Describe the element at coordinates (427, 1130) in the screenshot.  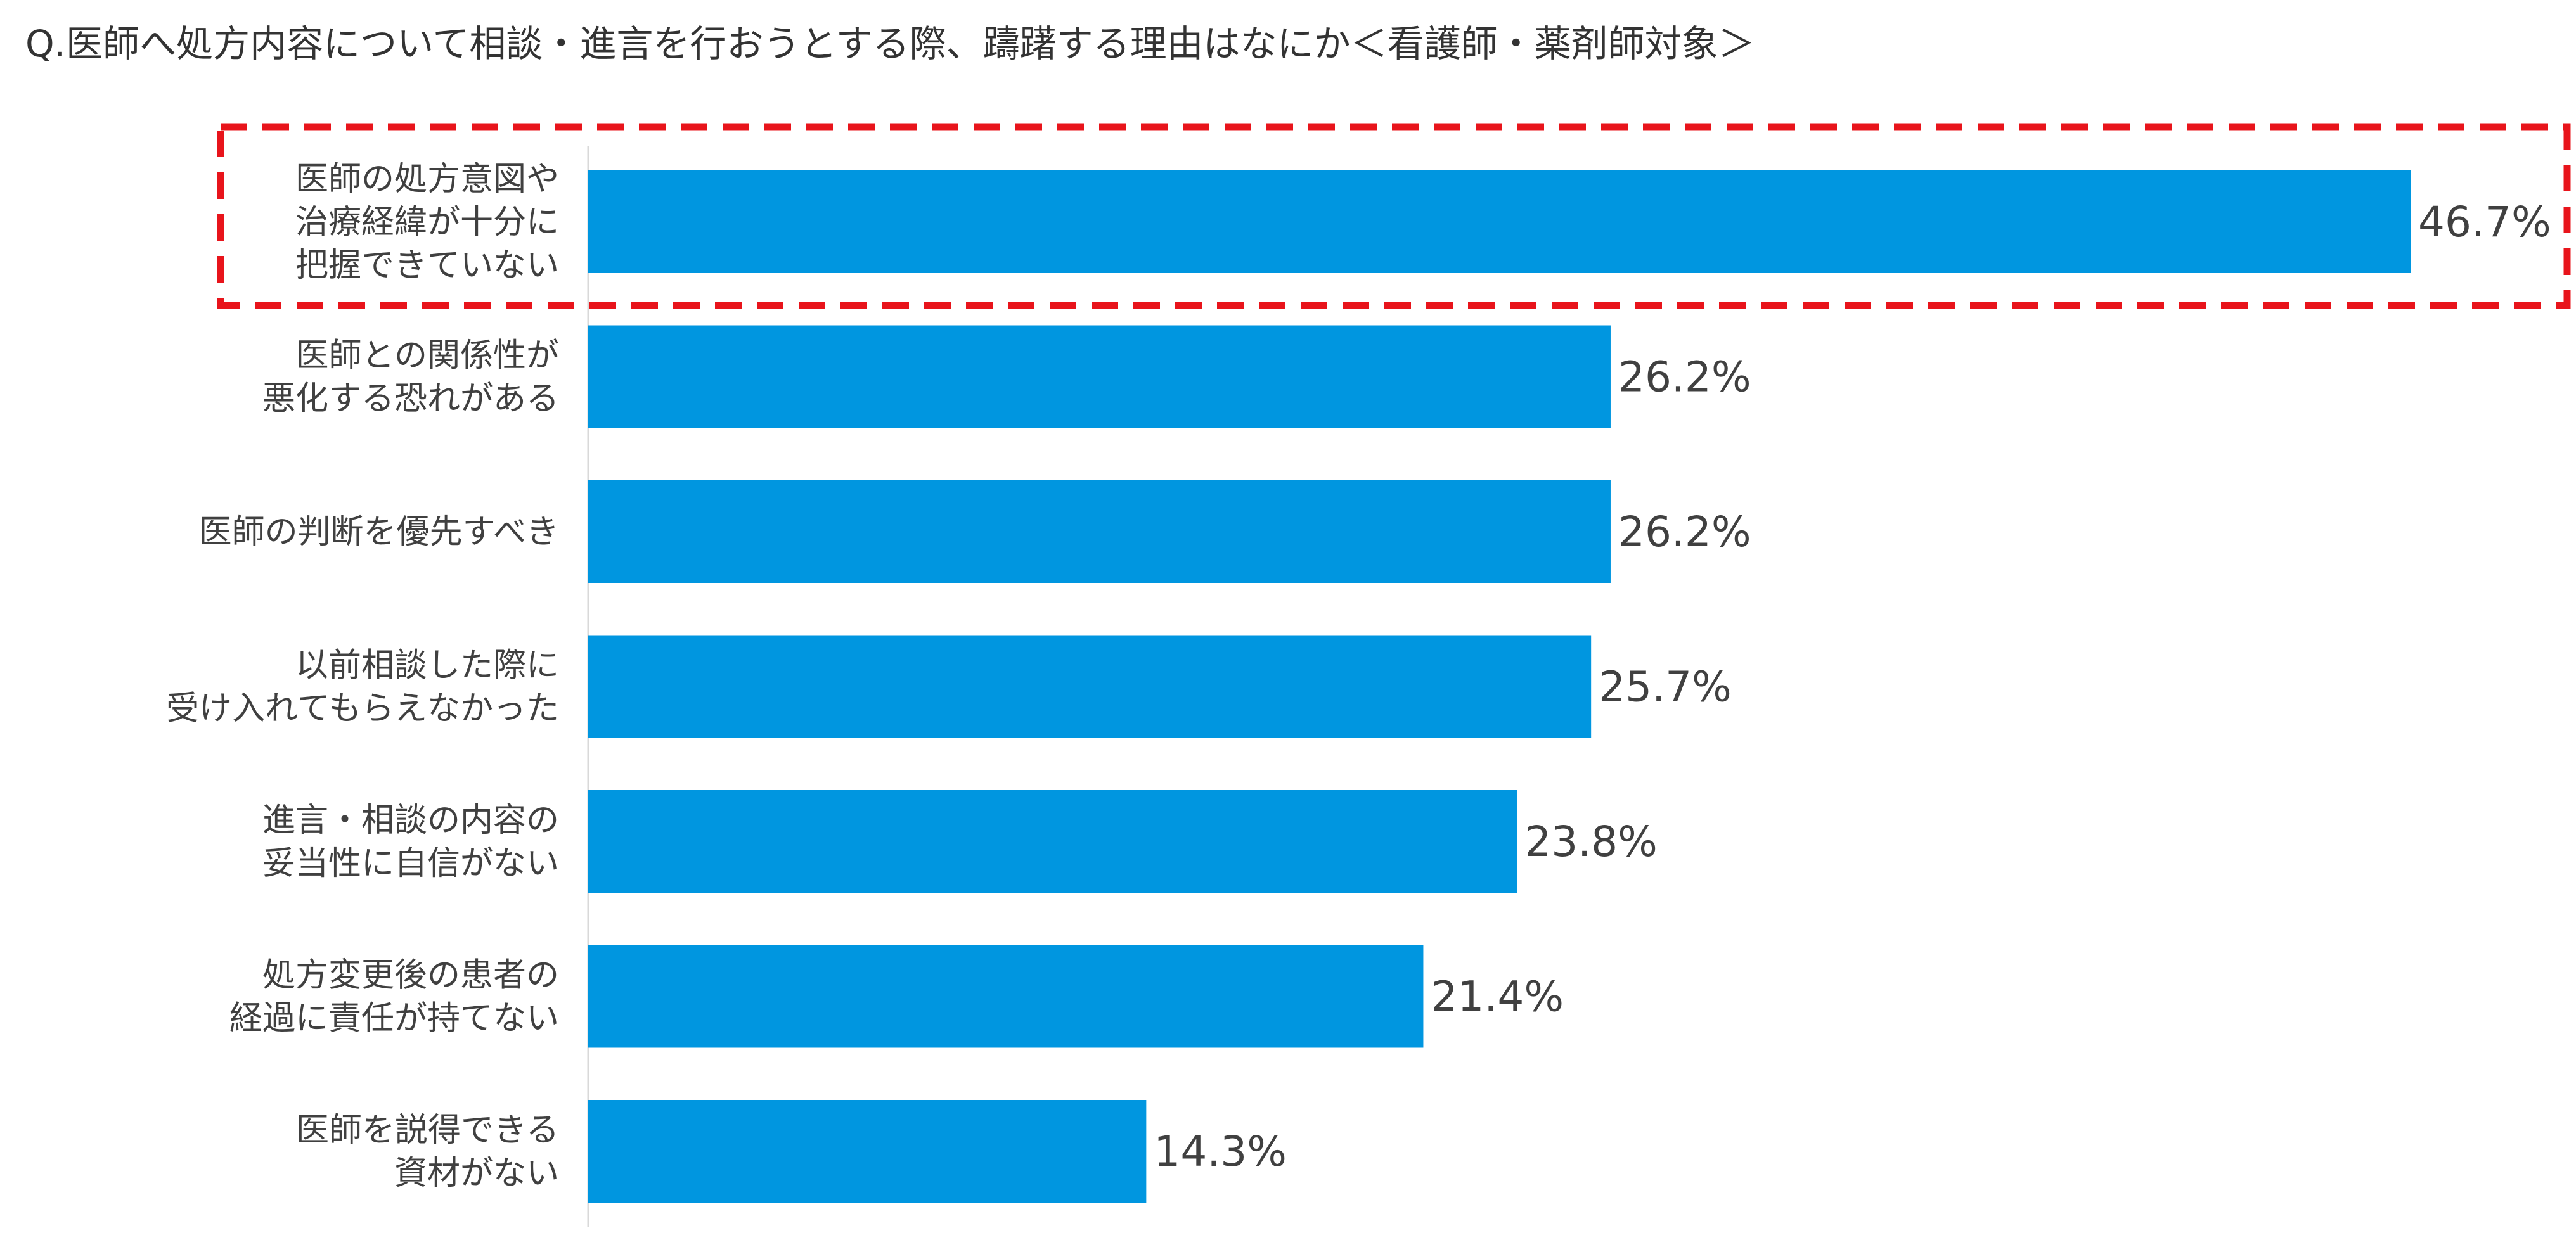
I see `category-label-line: 医師を説得できる` at that location.